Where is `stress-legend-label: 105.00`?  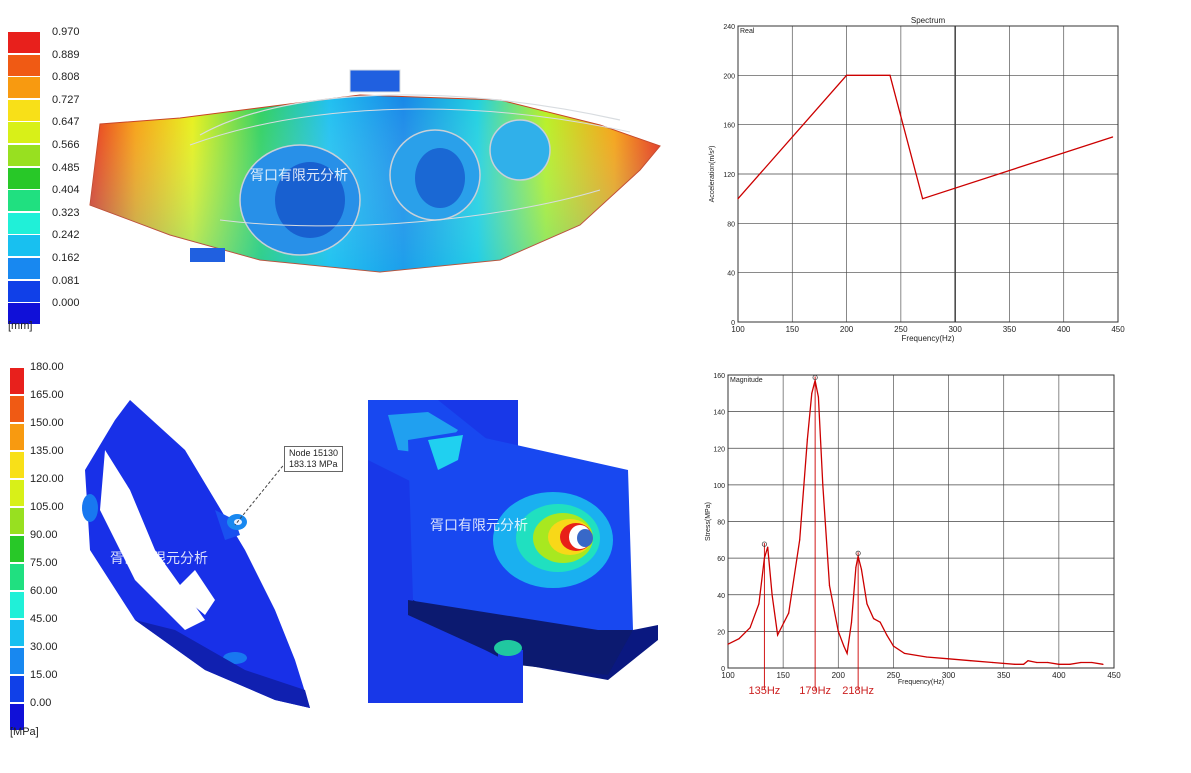 stress-legend-label: 105.00 is located at coordinates (47, 507).